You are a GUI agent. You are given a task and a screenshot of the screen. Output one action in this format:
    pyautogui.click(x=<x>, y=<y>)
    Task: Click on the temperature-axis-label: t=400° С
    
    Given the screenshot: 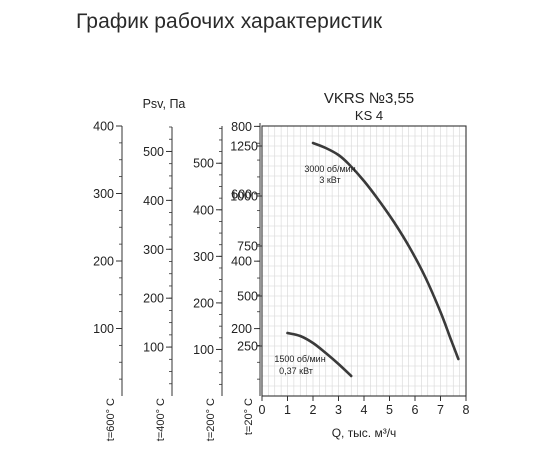 What is the action you would take?
    pyautogui.click(x=161, y=419)
    